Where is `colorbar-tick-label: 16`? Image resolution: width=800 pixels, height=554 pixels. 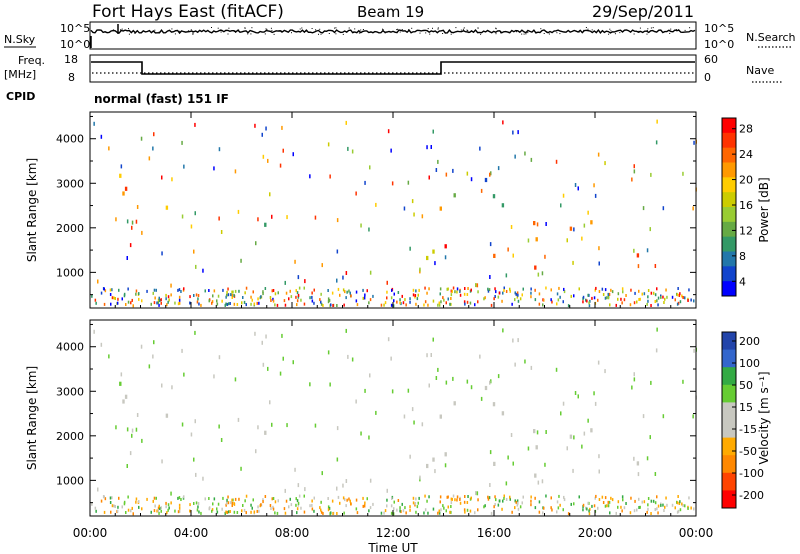 colorbar-tick-label: 16 is located at coordinates (746, 205).